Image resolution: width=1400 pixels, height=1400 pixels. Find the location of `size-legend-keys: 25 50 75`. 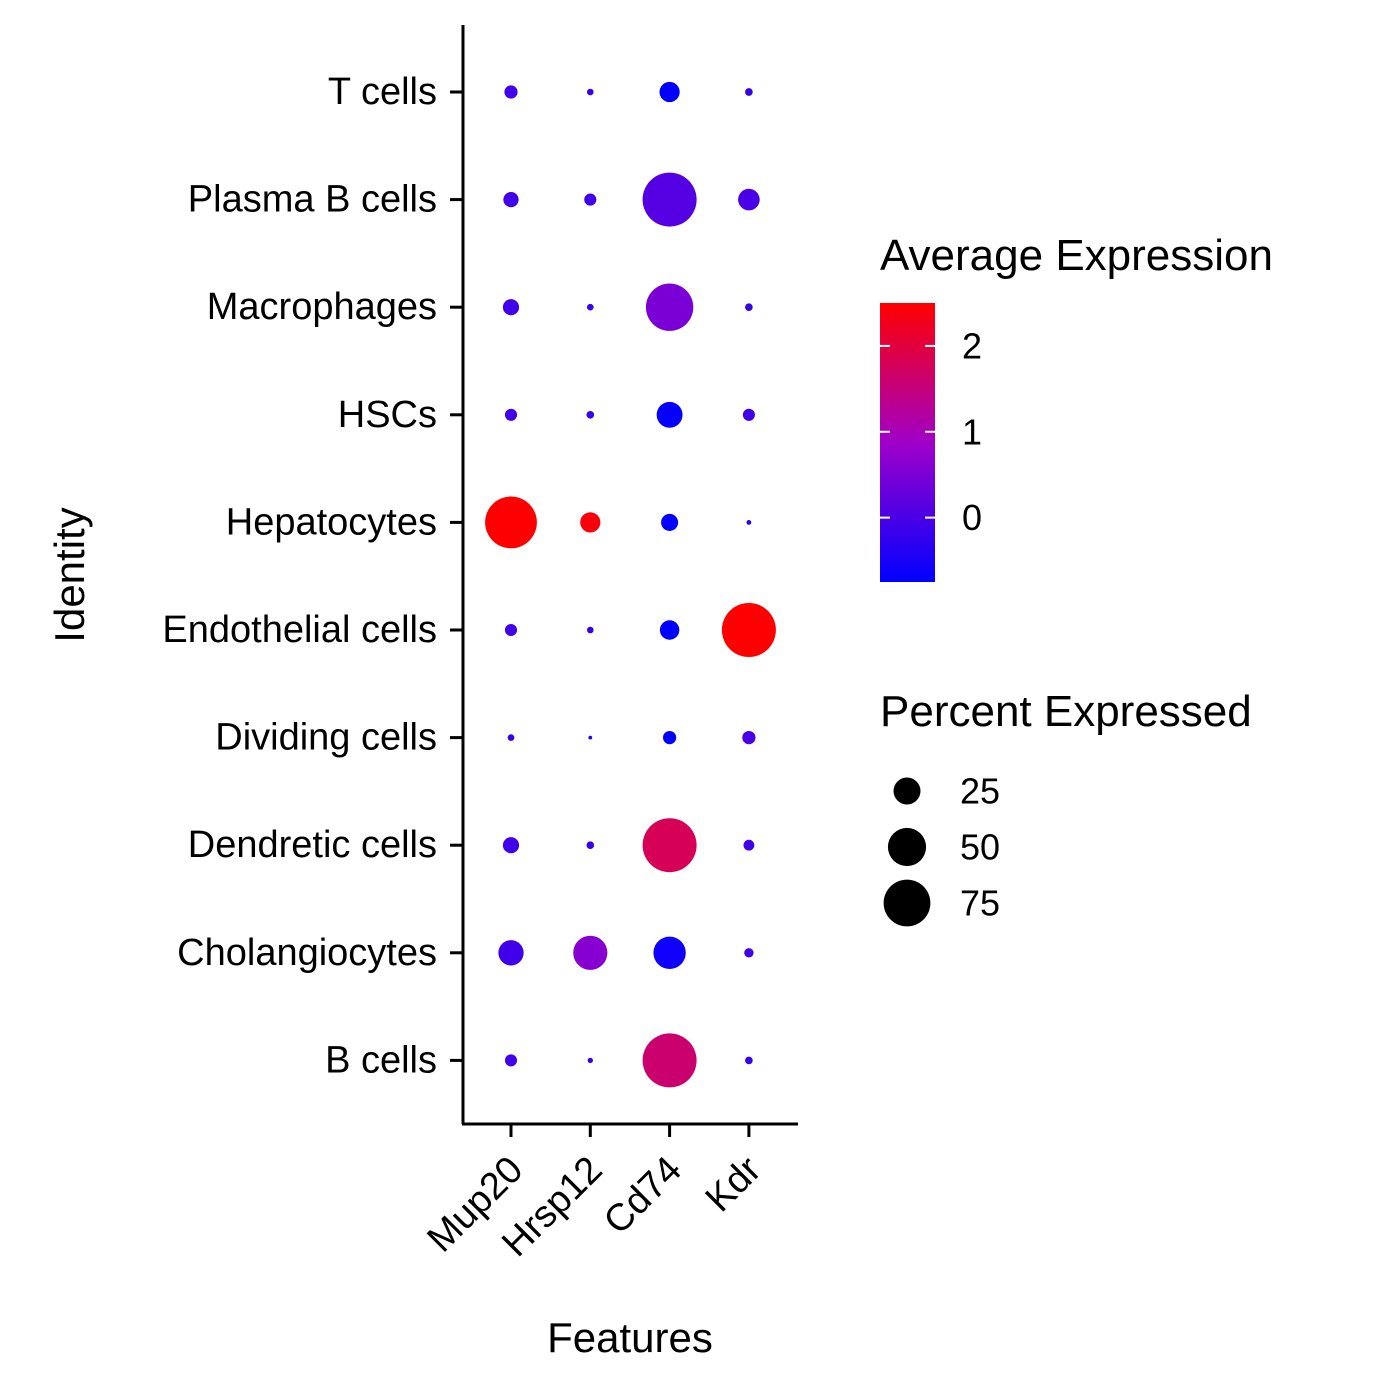

size-legend-keys: 25 50 75 is located at coordinates (941, 849).